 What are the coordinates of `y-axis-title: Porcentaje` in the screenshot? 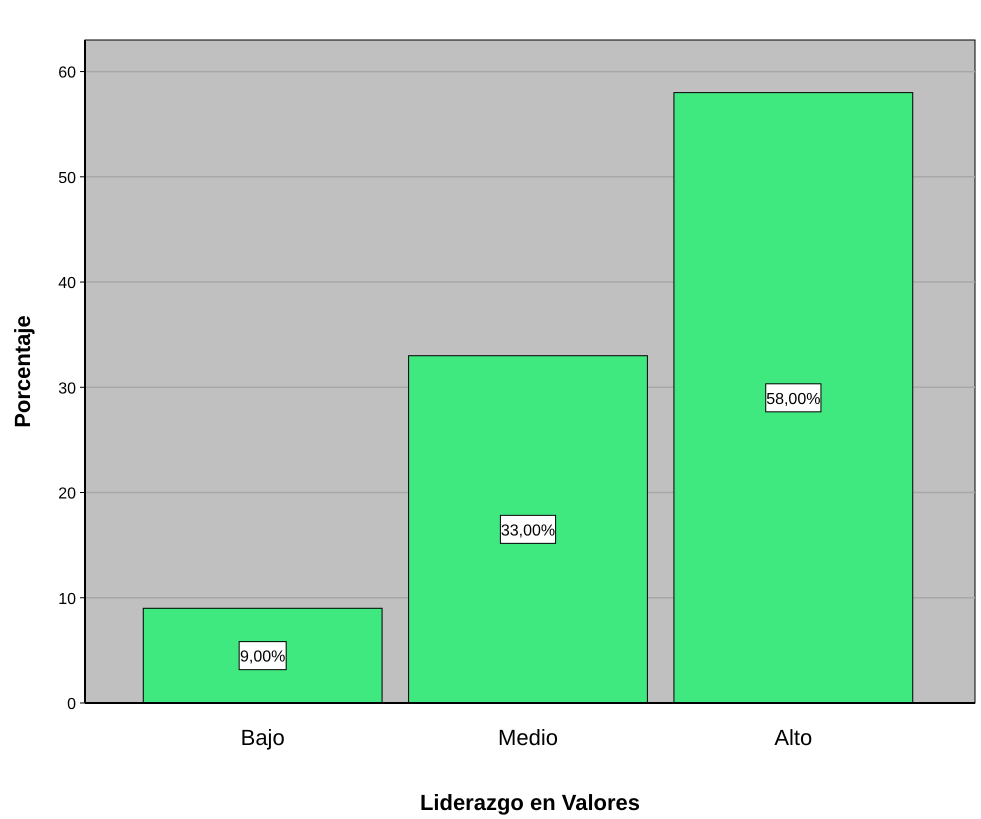 It's located at (22, 371).